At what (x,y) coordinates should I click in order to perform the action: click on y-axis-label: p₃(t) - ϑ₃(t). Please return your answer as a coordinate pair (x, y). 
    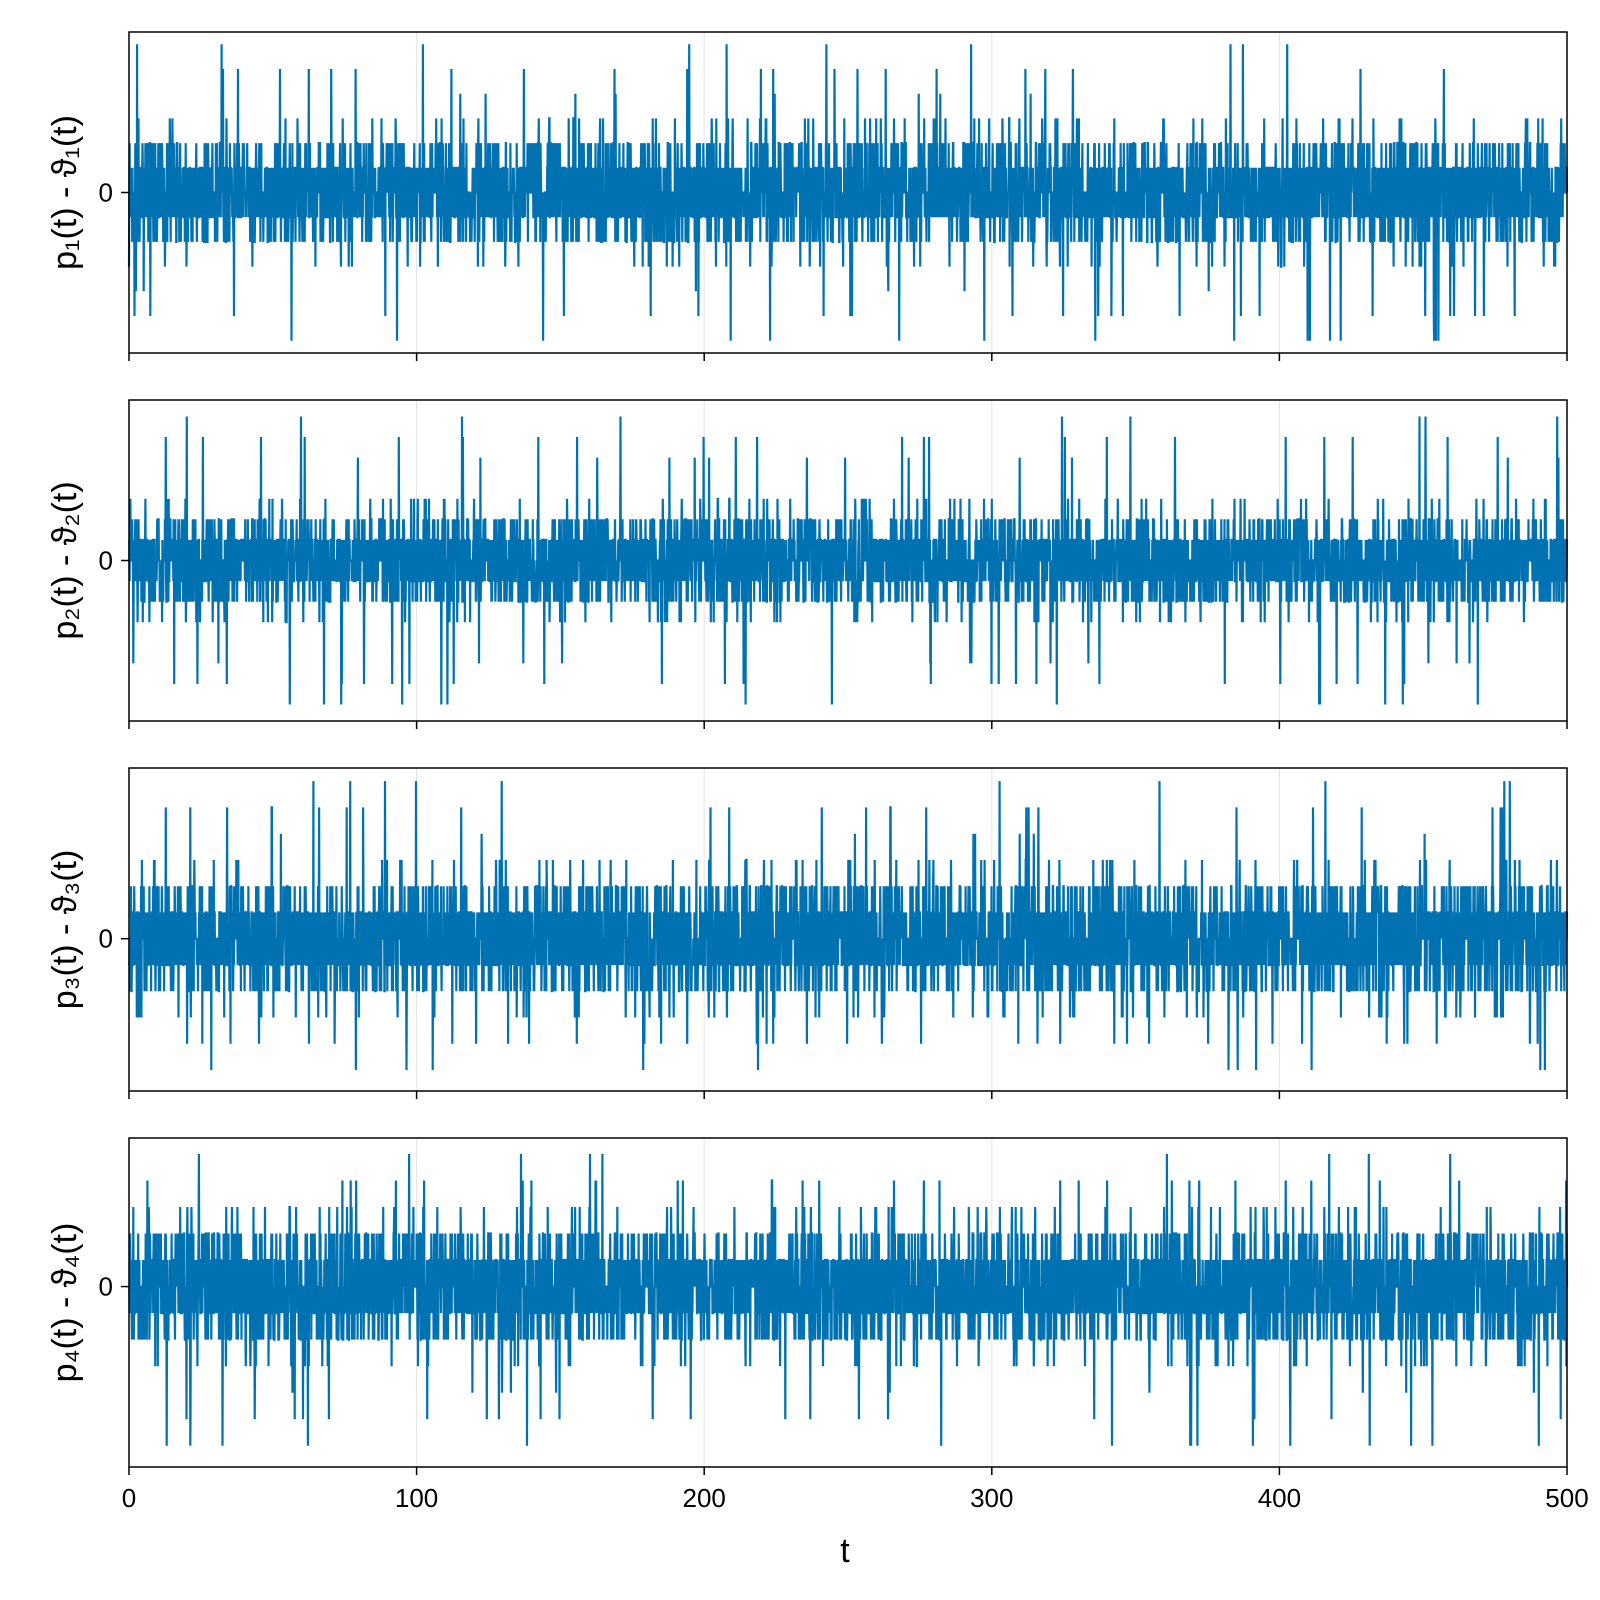
    Looking at the image, I should click on (65, 930).